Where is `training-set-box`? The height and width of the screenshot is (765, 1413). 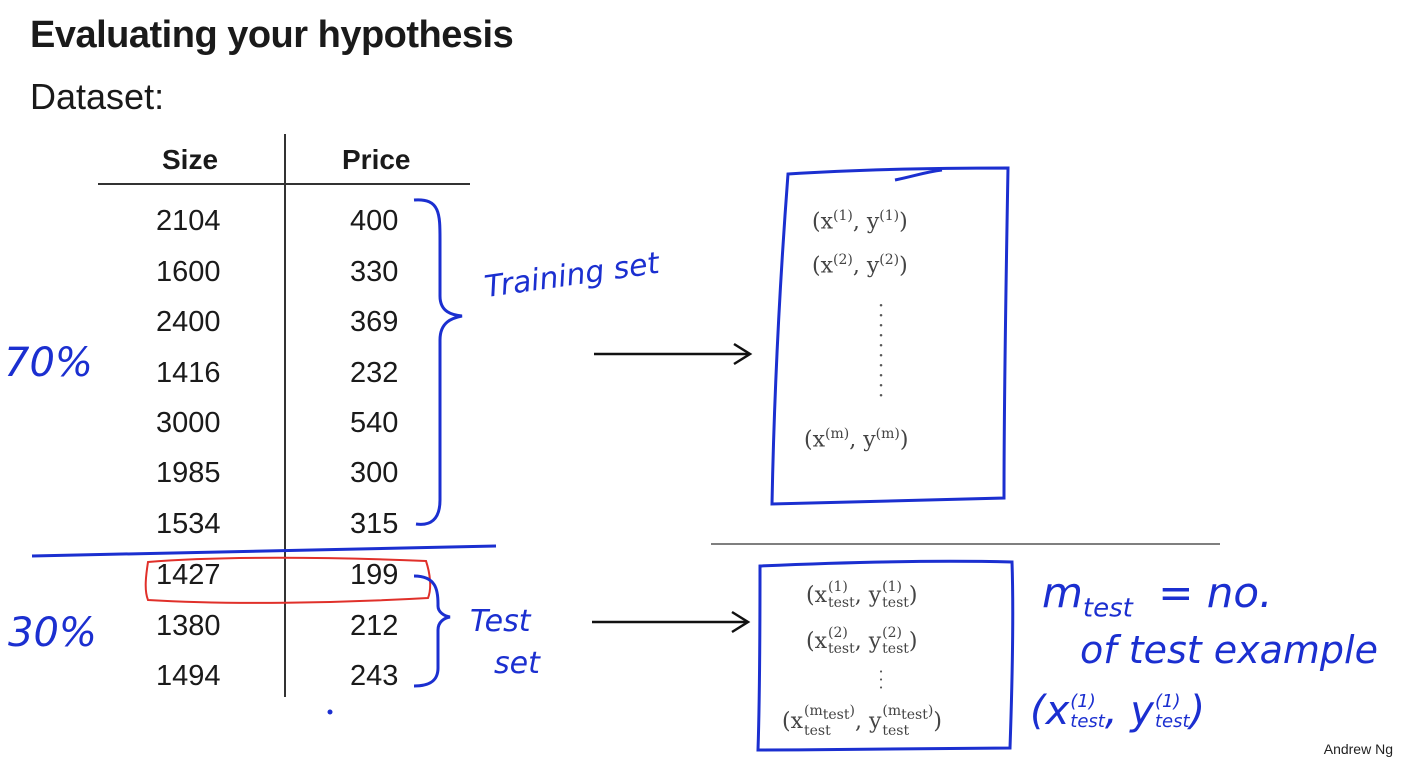
training-set-box is located at coordinates (890, 336).